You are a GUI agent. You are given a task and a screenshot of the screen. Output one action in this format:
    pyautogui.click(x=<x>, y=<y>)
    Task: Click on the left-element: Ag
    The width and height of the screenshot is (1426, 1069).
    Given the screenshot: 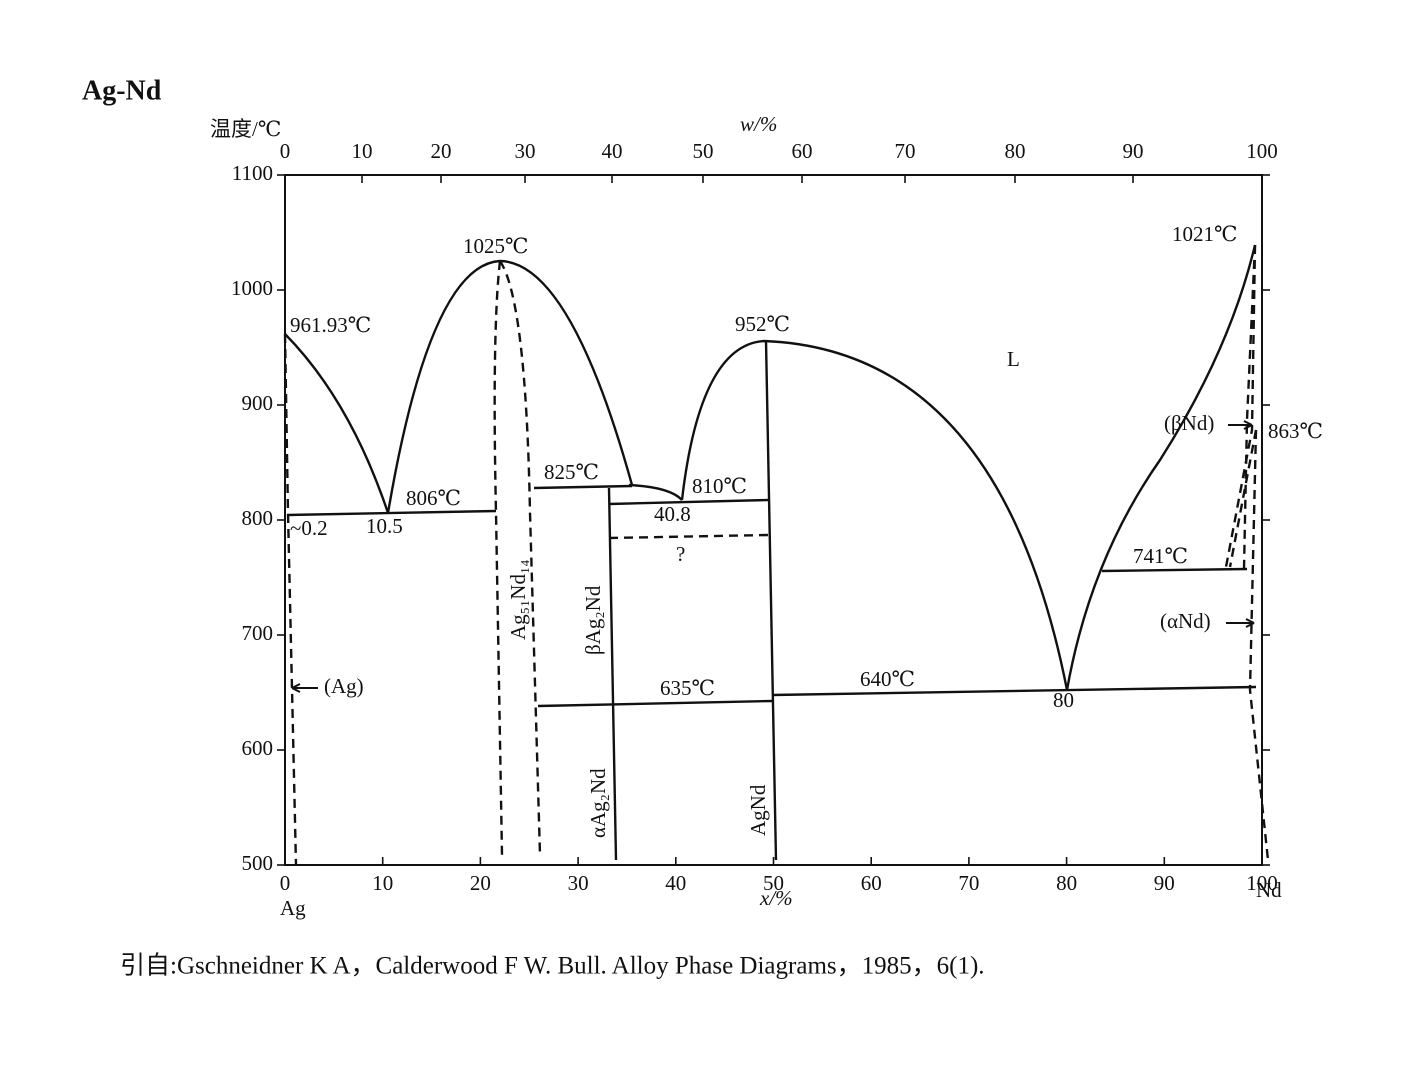 What is the action you would take?
    pyautogui.click(x=293, y=908)
    